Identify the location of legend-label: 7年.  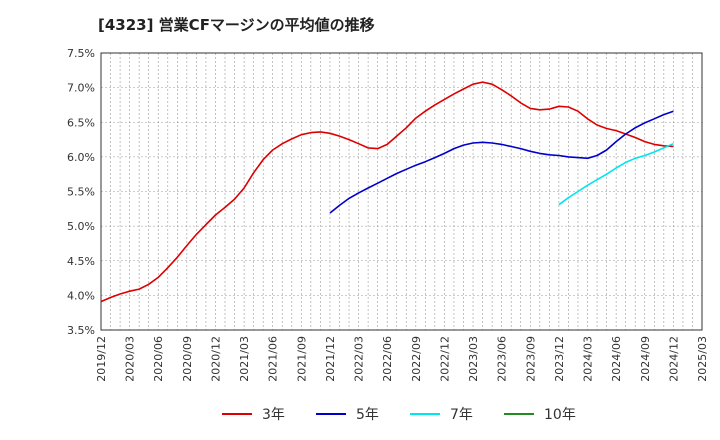
(461, 415).